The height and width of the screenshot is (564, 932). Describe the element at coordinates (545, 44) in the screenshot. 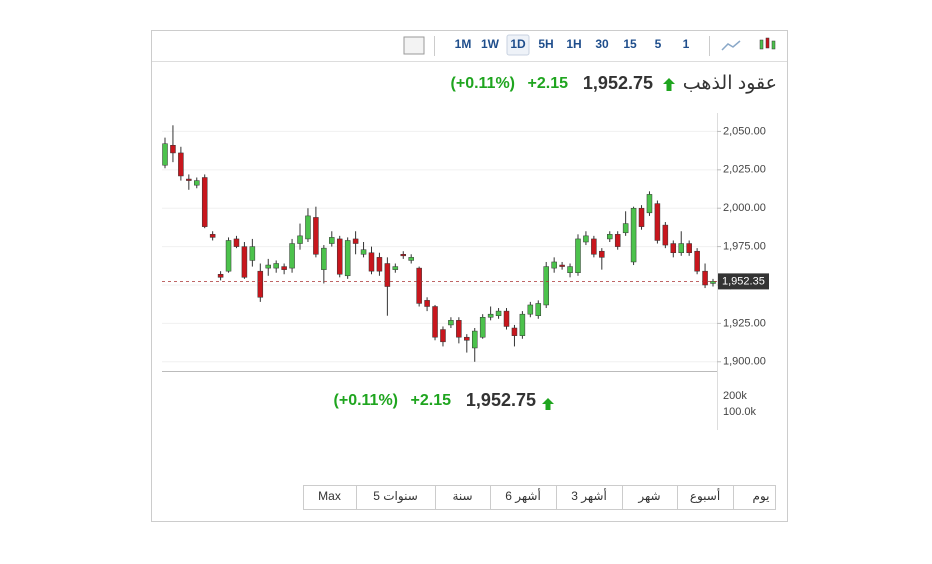

I see `interval-button: 5H` at that location.